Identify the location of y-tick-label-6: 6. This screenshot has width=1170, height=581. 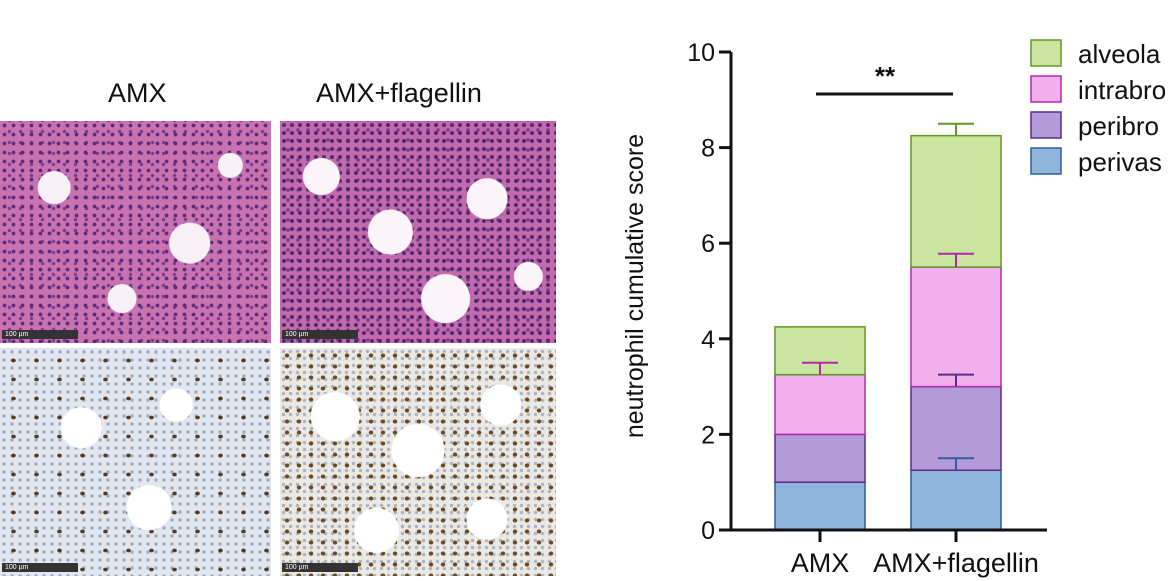
(708, 244).